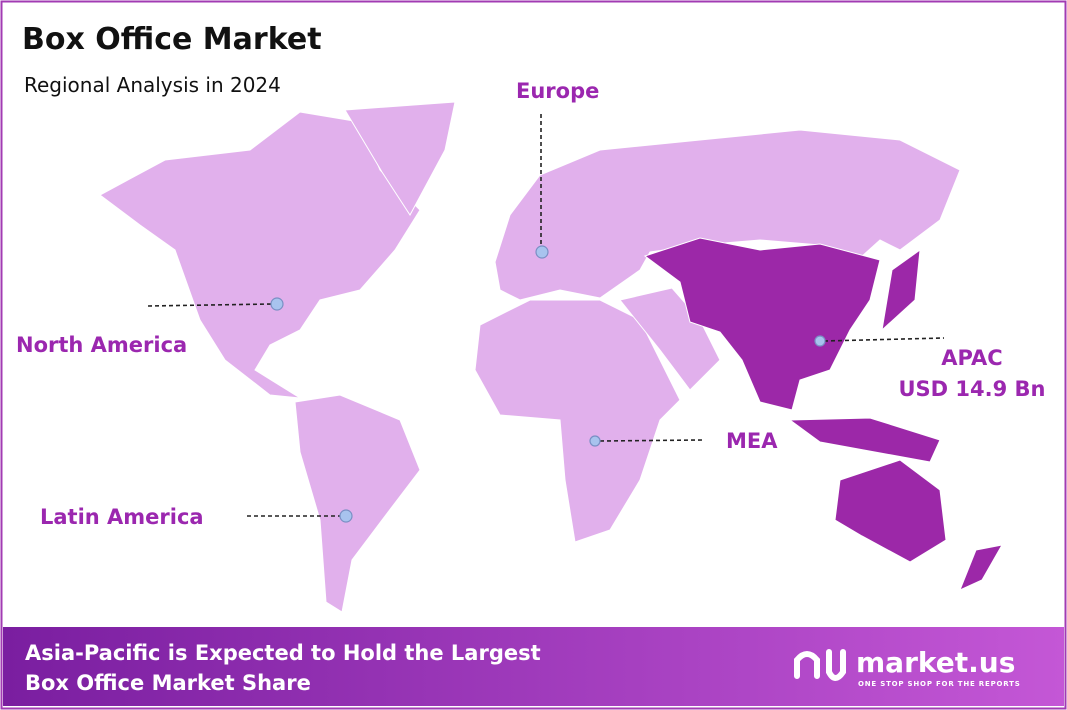 Image resolution: width=1067 pixels, height=710 pixels. I want to click on region-label: MEA, so click(752, 441).